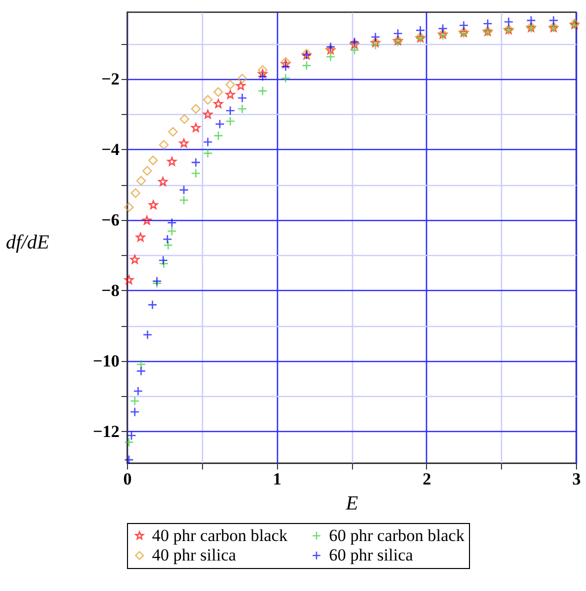 The width and height of the screenshot is (586, 591). I want to click on y-tick-label: −2, so click(110, 78).